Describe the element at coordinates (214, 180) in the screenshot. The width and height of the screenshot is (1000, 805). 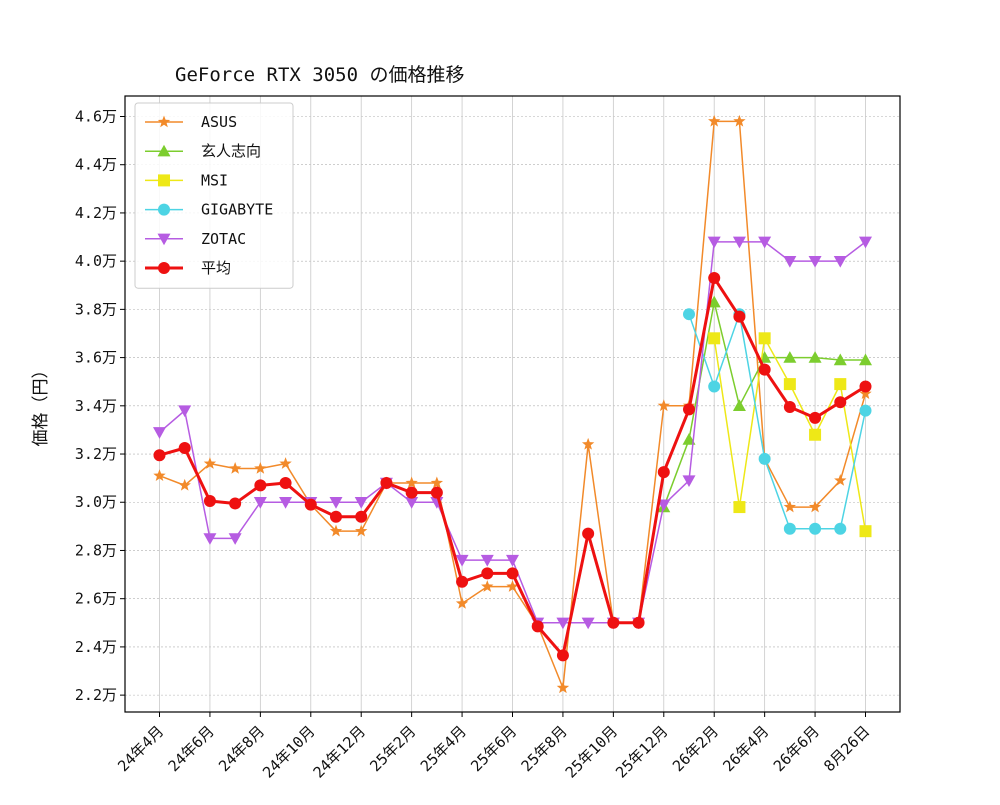
I see `legend-label: MSI` at that location.